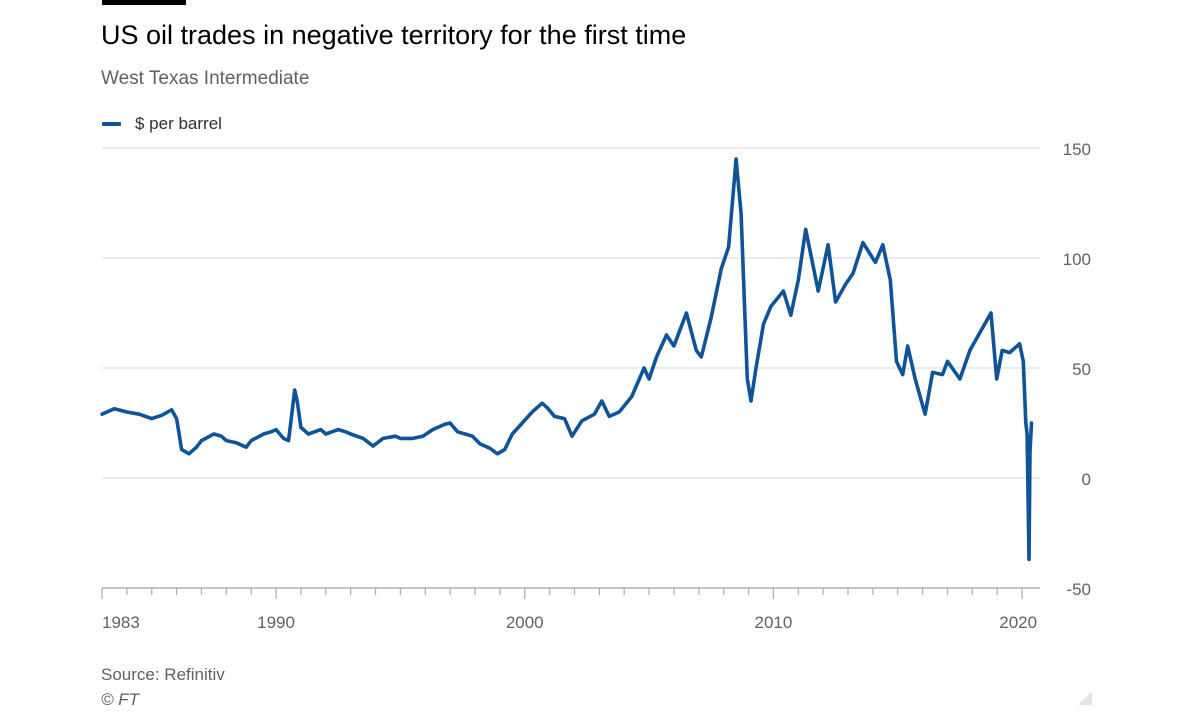  I want to click on y-tick-label: 0, so click(1086, 479).